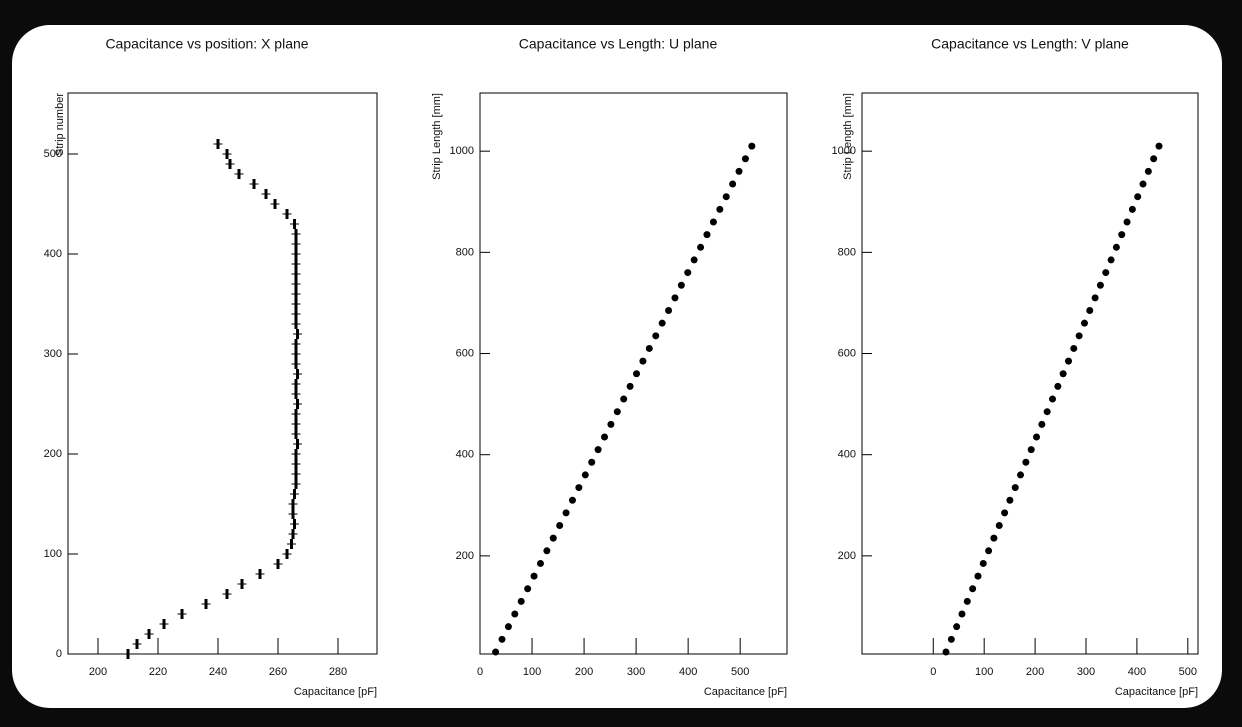 This screenshot has height=727, width=1242. I want to click on x-axis-label: Capacitance [pF], so click(745, 692).